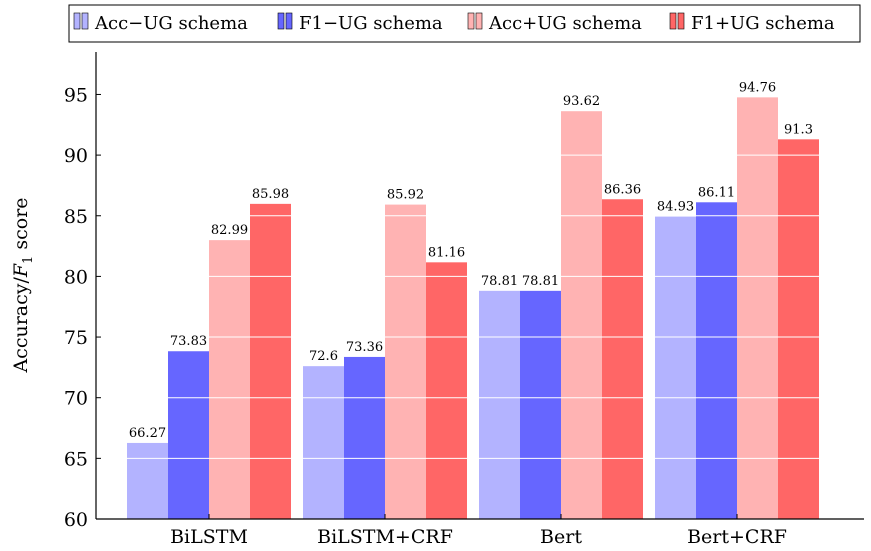  What do you see at coordinates (76, 217) in the screenshot?
I see `y-tick-label: 85` at bounding box center [76, 217].